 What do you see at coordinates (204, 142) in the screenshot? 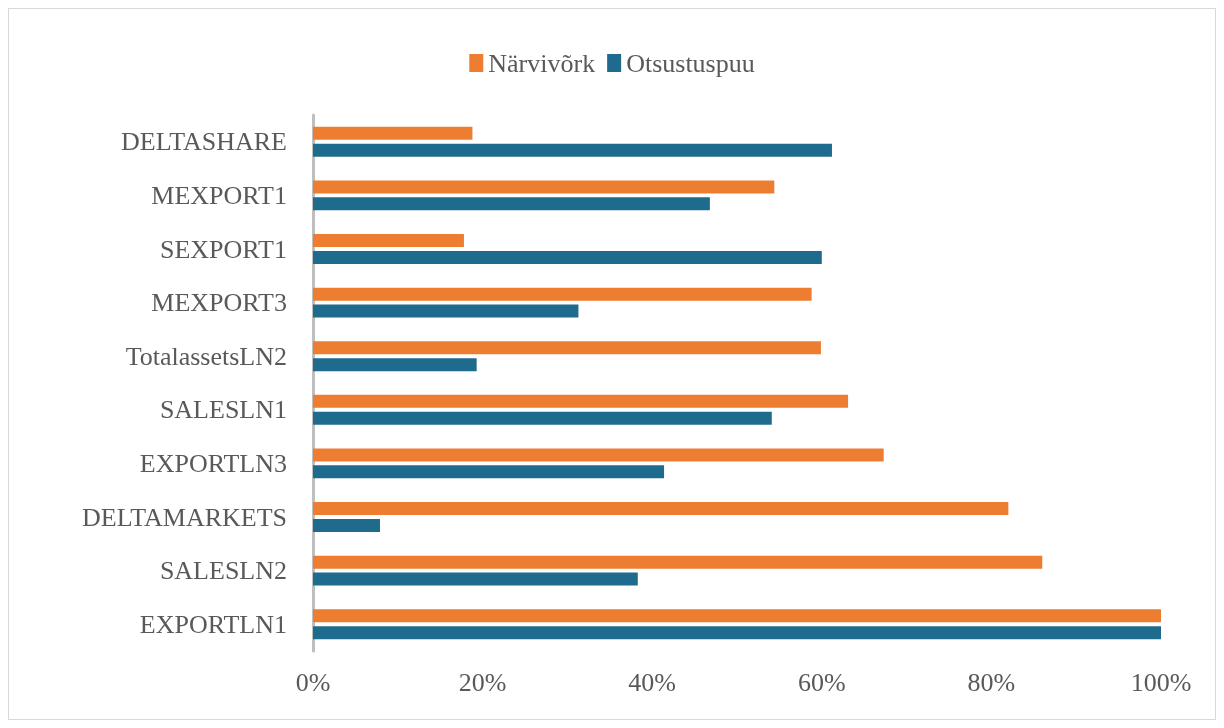
I see `y-tick-label: DELTASHARE` at bounding box center [204, 142].